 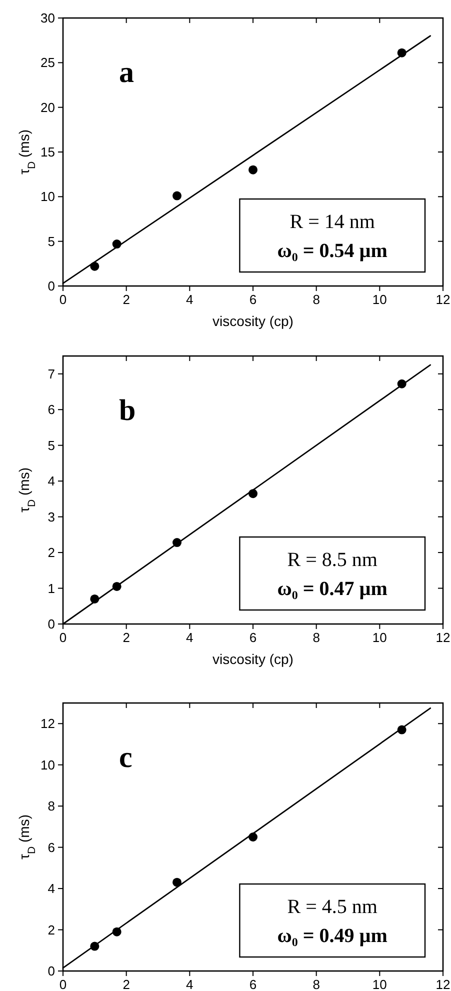 What do you see at coordinates (51, 806) in the screenshot?
I see `y-tick-label: 8` at bounding box center [51, 806].